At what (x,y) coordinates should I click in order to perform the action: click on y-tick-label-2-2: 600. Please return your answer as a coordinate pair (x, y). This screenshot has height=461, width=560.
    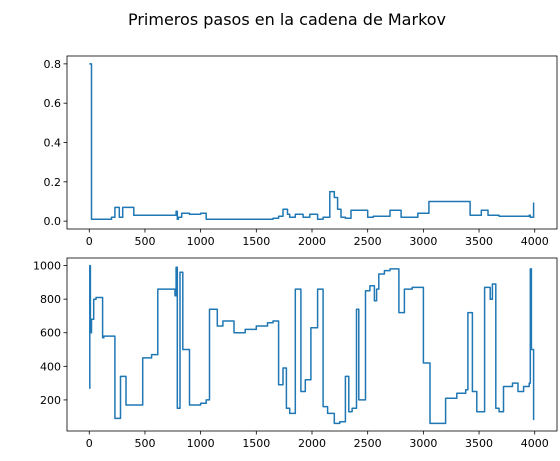
    Looking at the image, I should click on (50, 333).